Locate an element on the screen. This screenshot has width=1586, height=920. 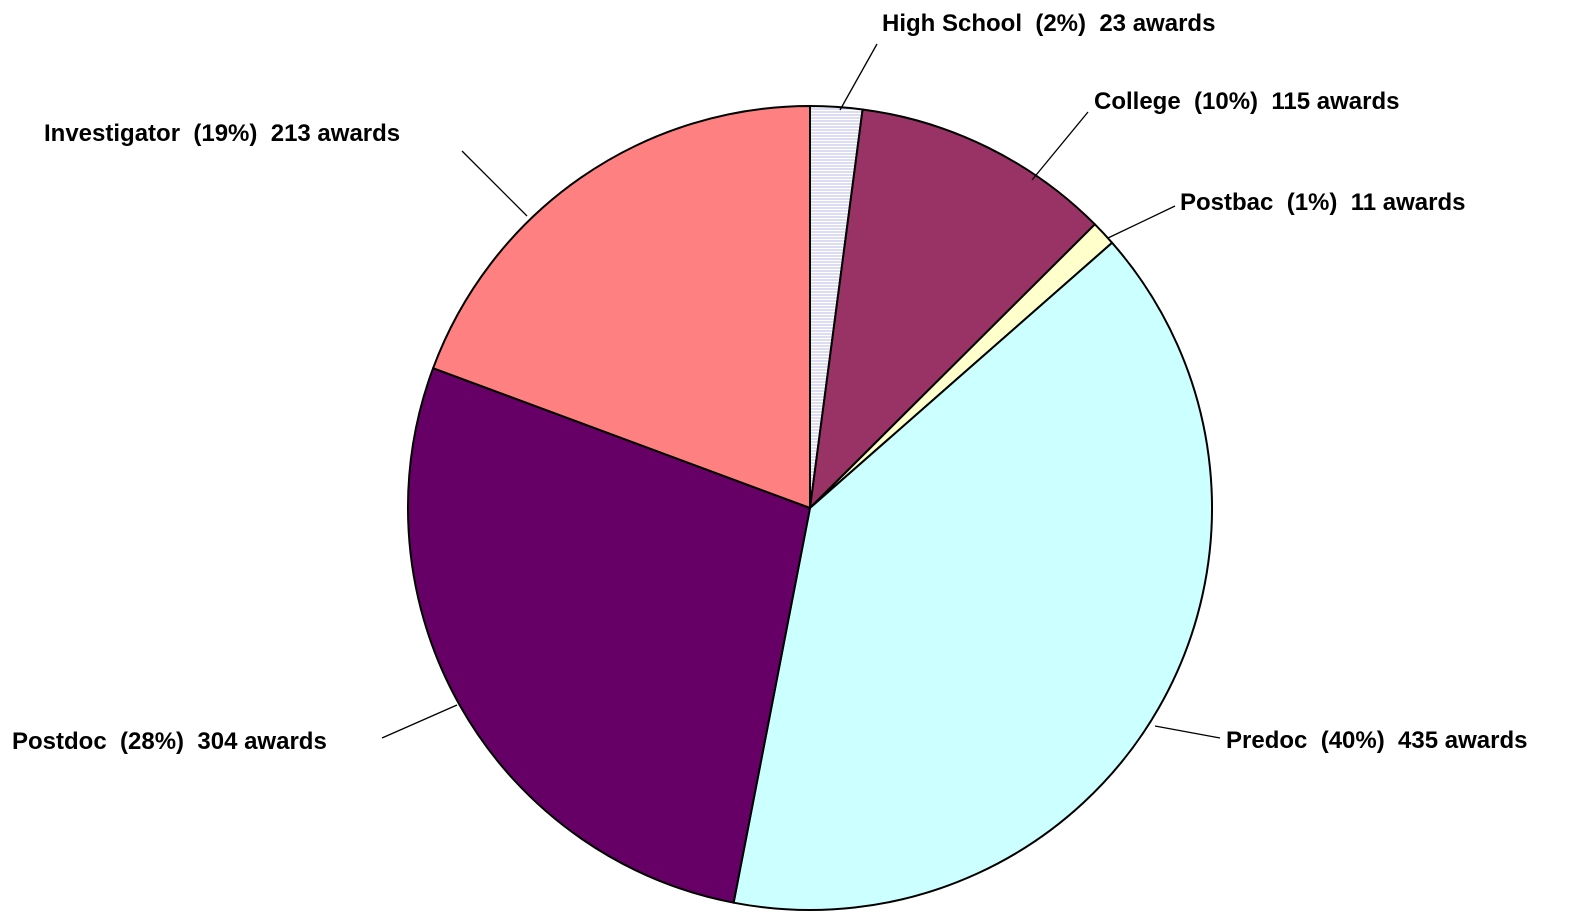
slice-label-postbac: Postbac (1%) 11 awards is located at coordinates (1322, 202).